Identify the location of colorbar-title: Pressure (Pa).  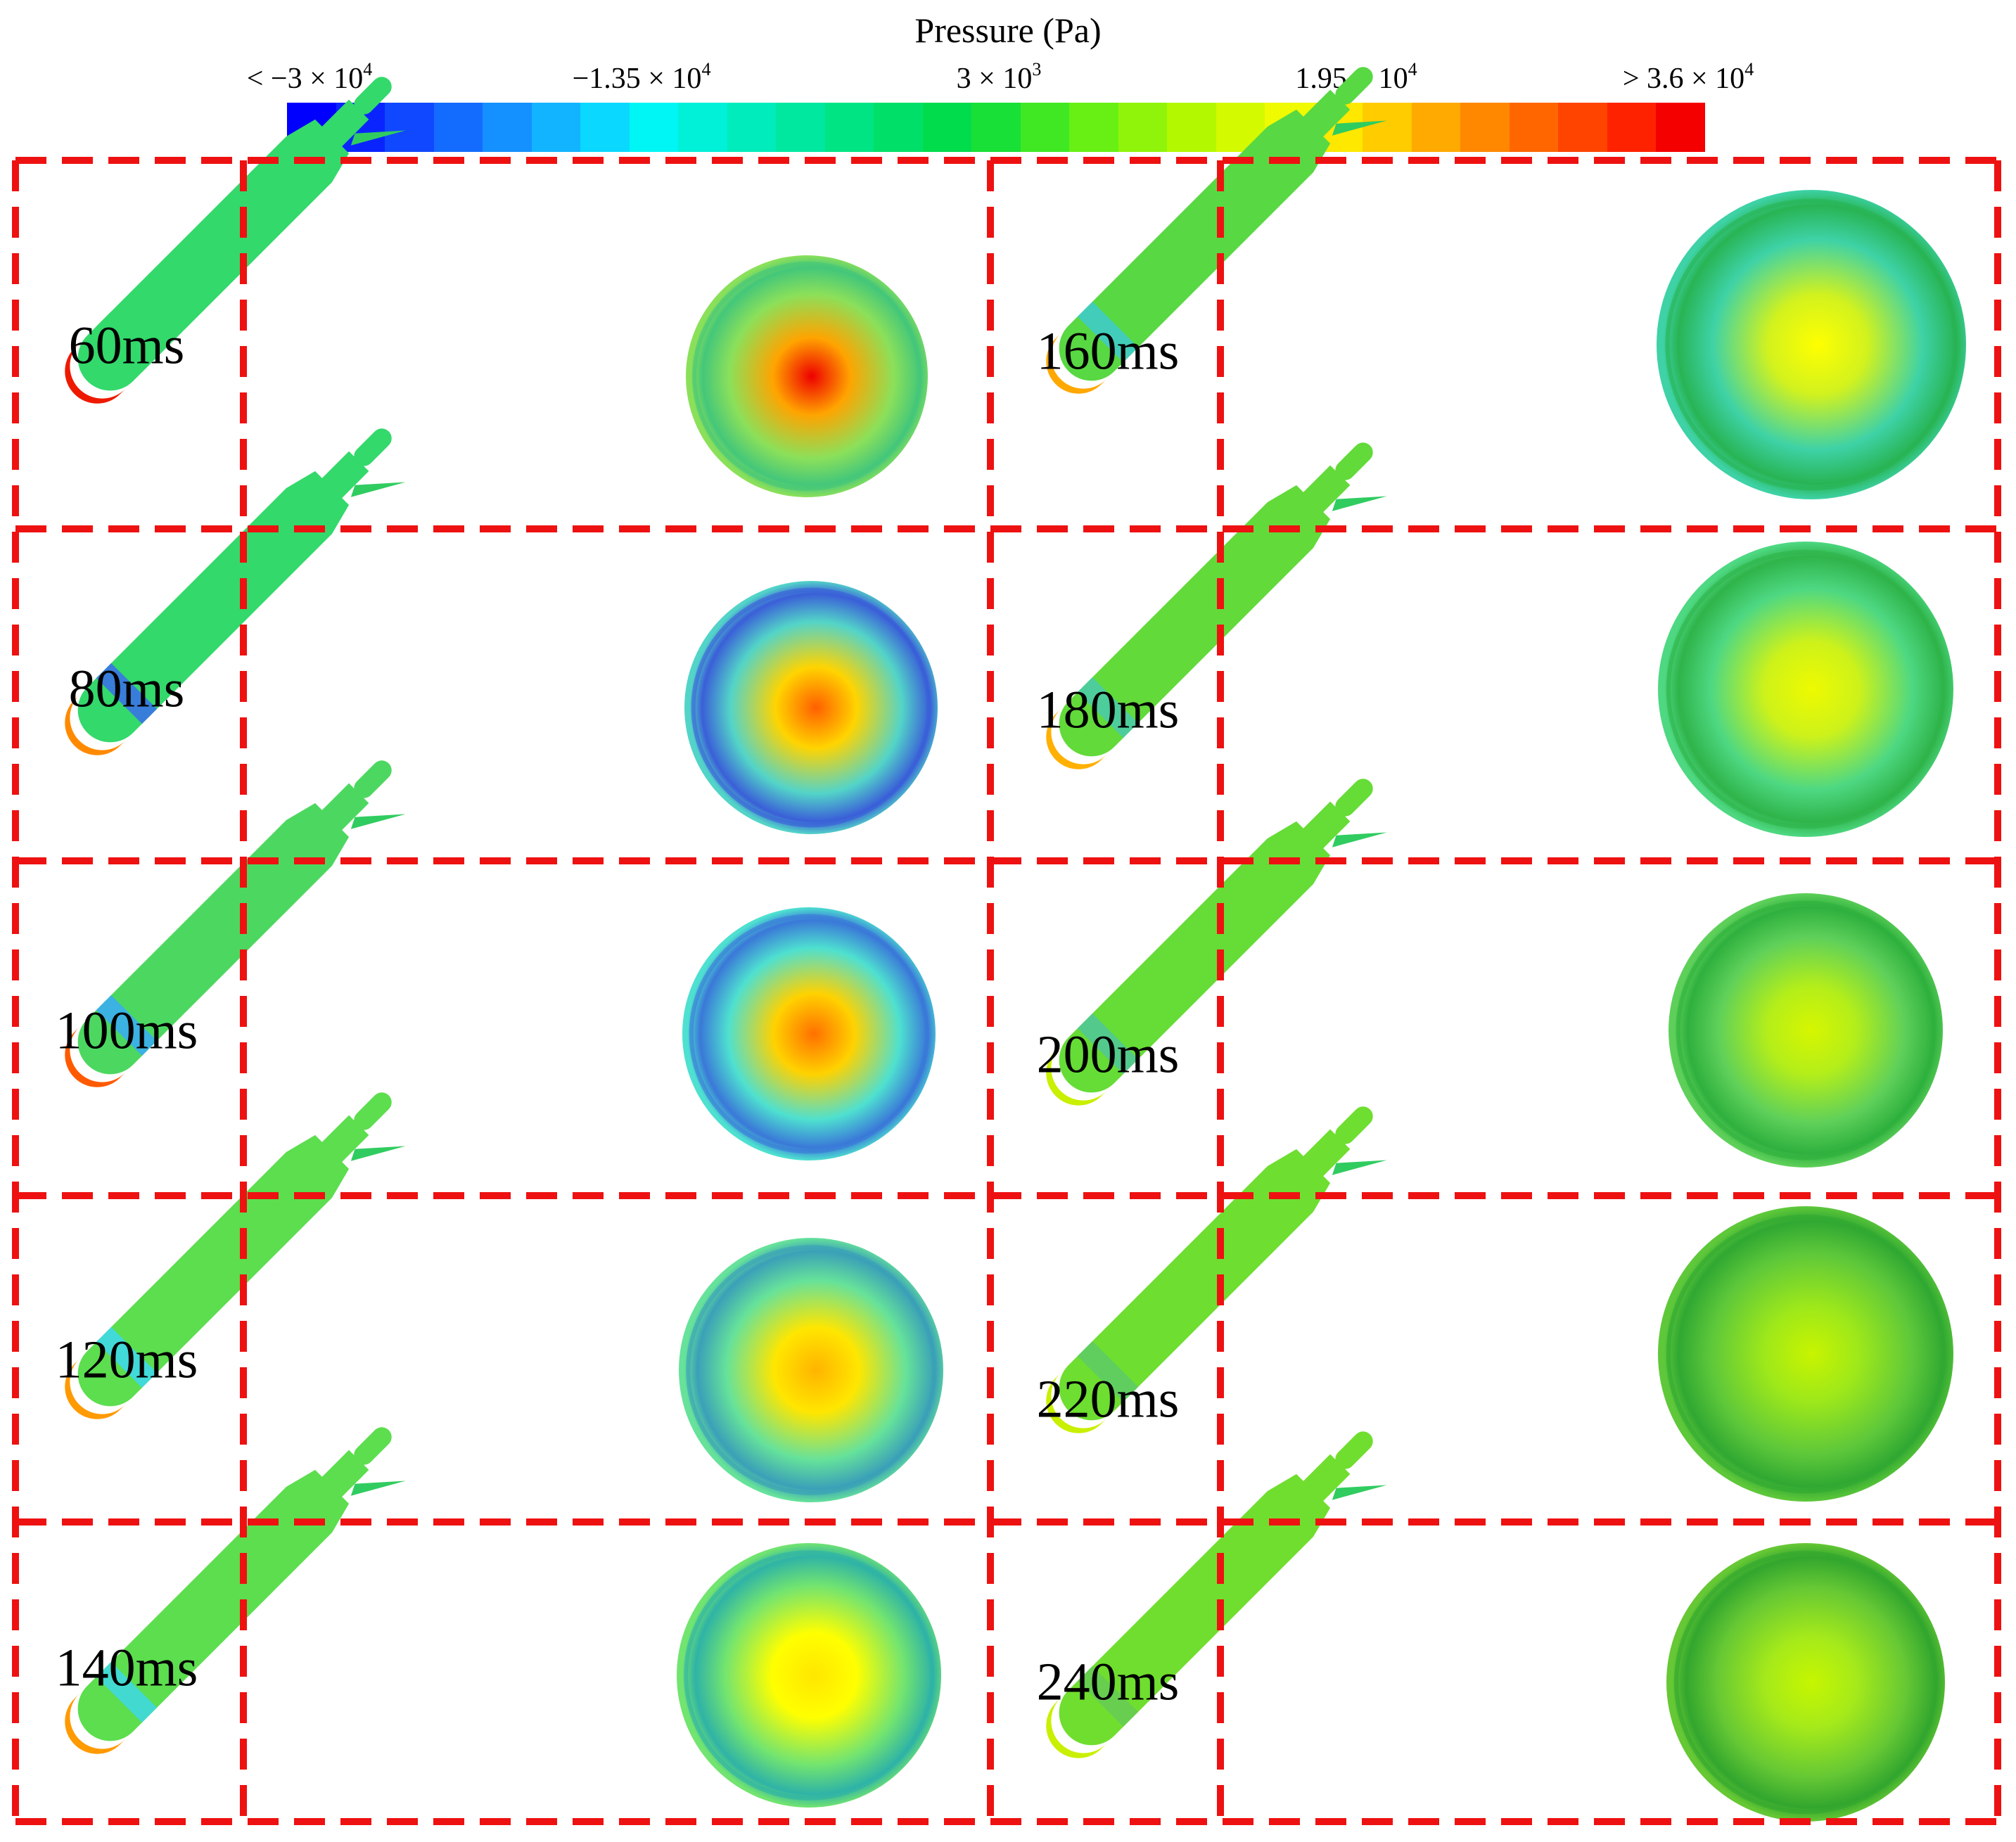
(1008, 31).